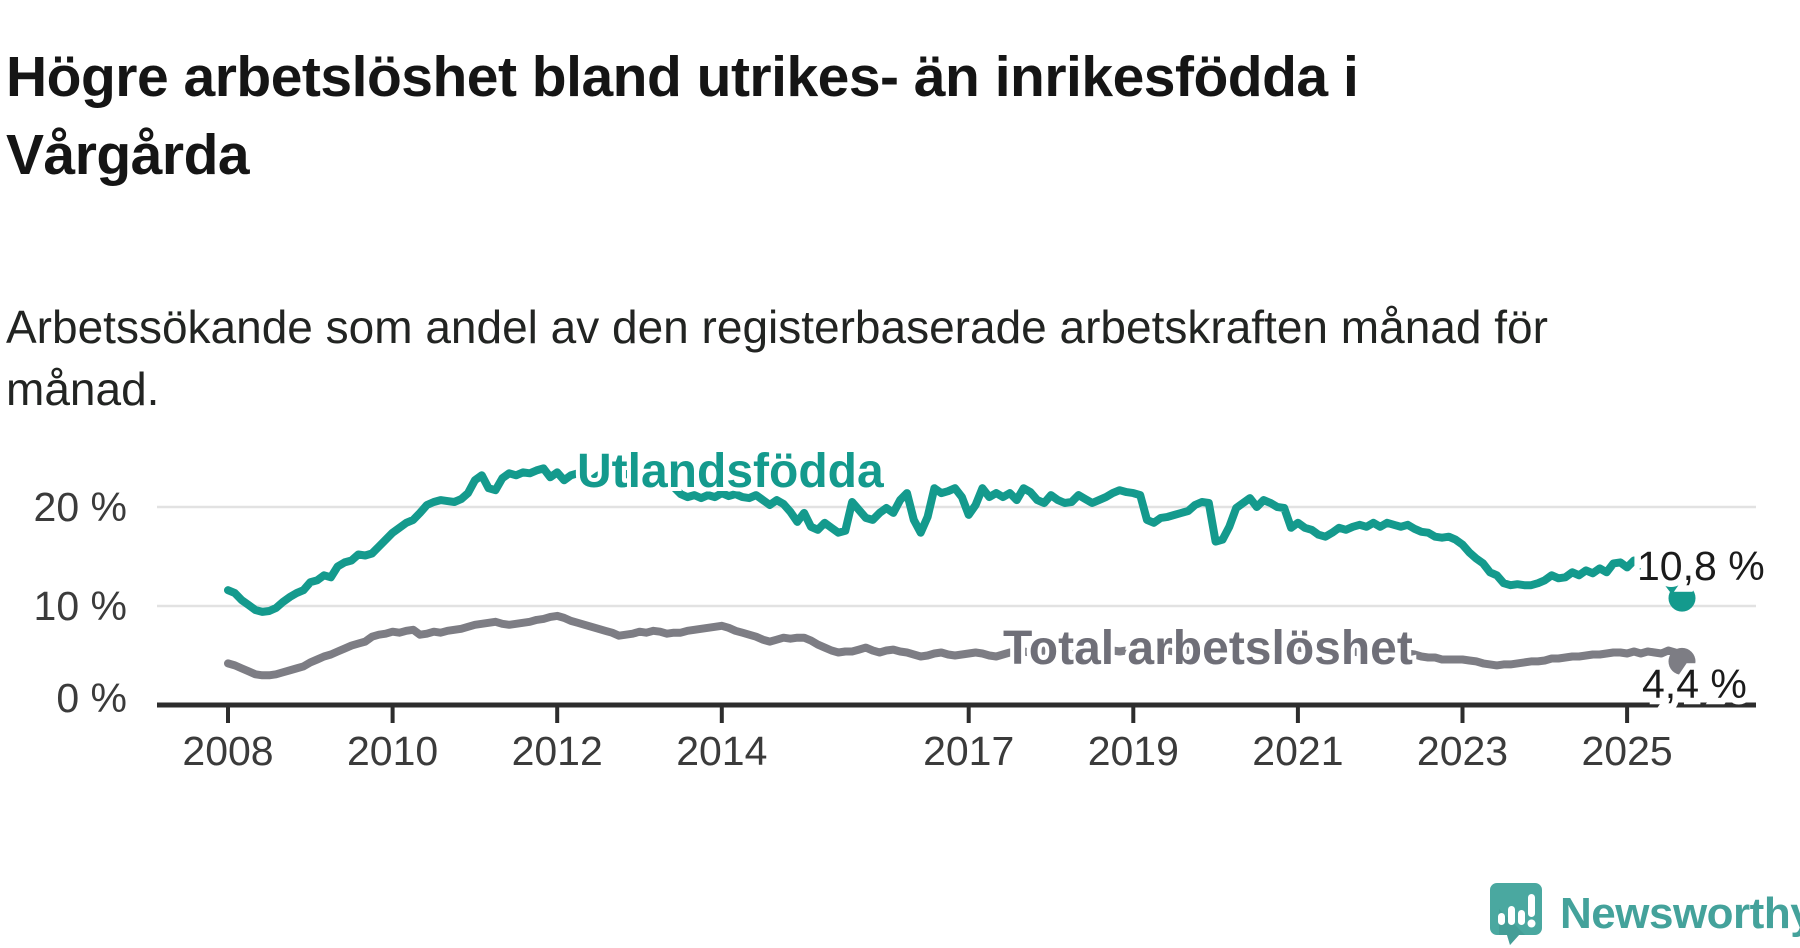 This screenshot has width=1800, height=948. What do you see at coordinates (955, 540) in the screenshot?
I see `utlandsfodda-line` at bounding box center [955, 540].